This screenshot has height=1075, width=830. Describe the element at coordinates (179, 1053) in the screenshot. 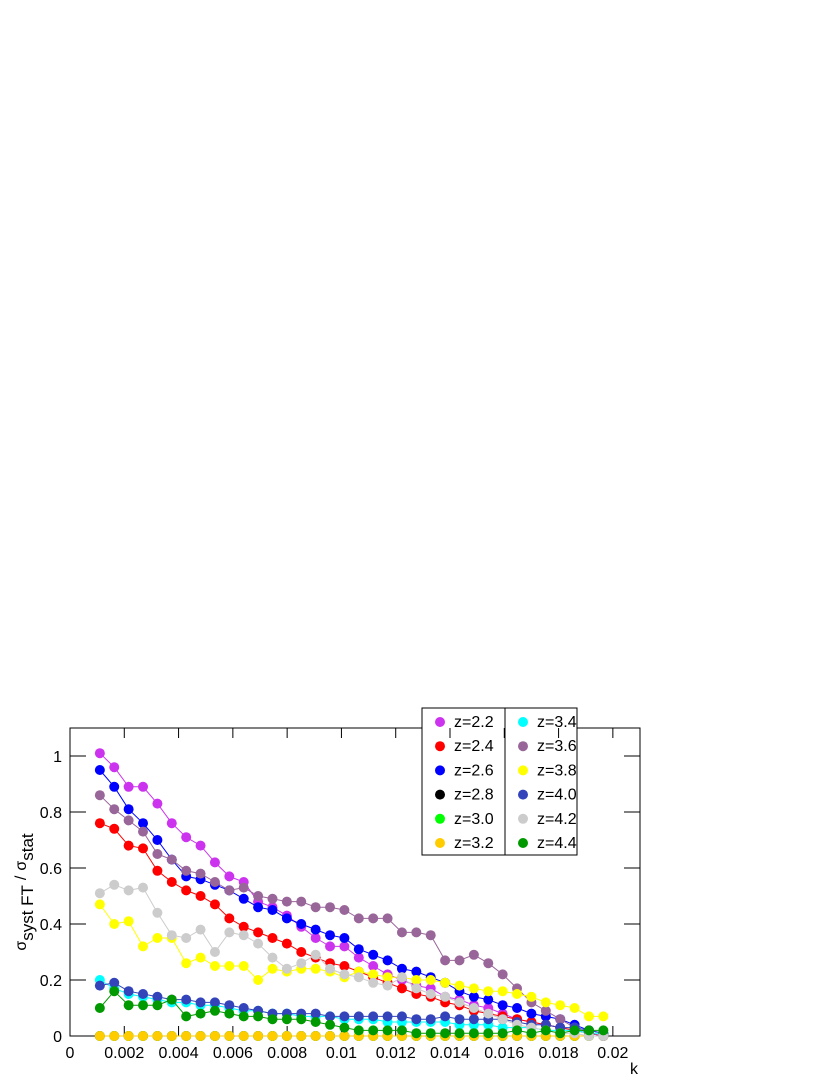

I see `x-tick-label: 0.004` at that location.